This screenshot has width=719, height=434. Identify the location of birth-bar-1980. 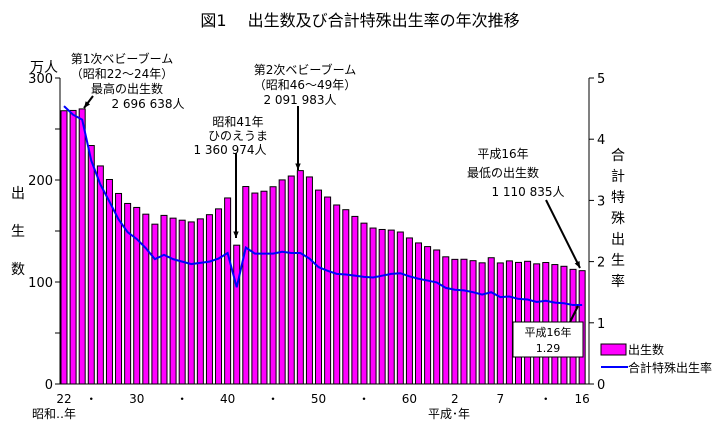
(364, 303).